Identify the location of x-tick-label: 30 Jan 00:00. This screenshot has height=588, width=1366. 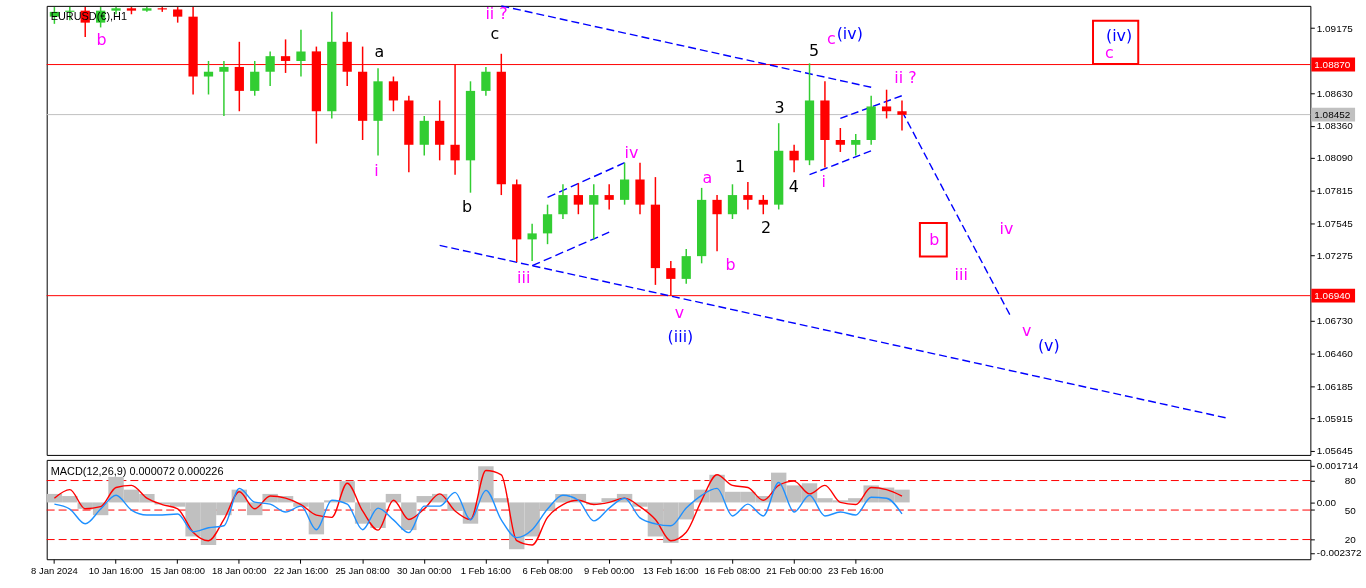
(424, 570).